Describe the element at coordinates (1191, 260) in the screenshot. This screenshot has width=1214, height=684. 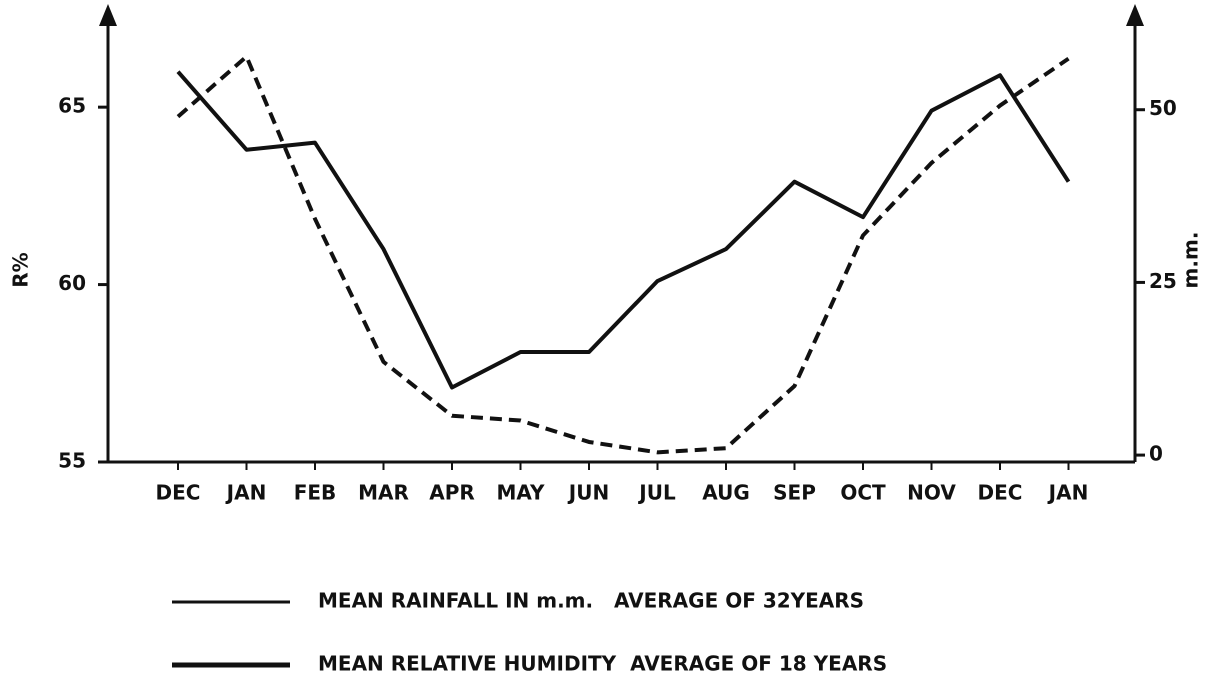
I see `y2-axis-label: m.m.` at that location.